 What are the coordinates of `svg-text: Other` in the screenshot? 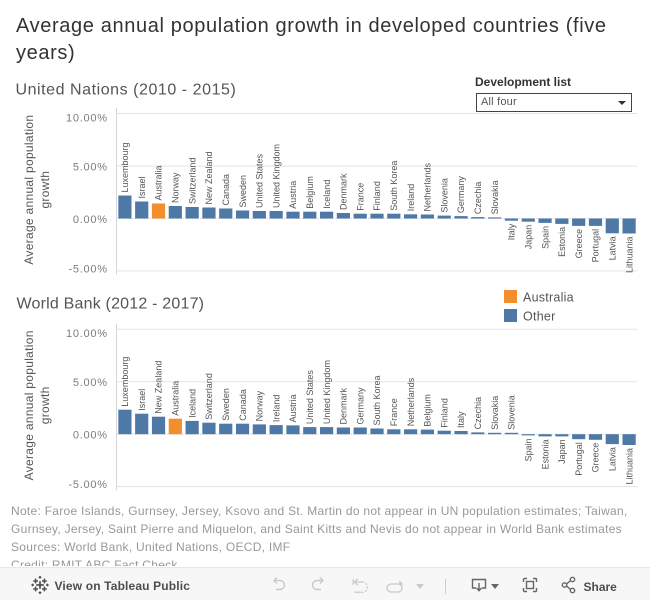 It's located at (539, 317).